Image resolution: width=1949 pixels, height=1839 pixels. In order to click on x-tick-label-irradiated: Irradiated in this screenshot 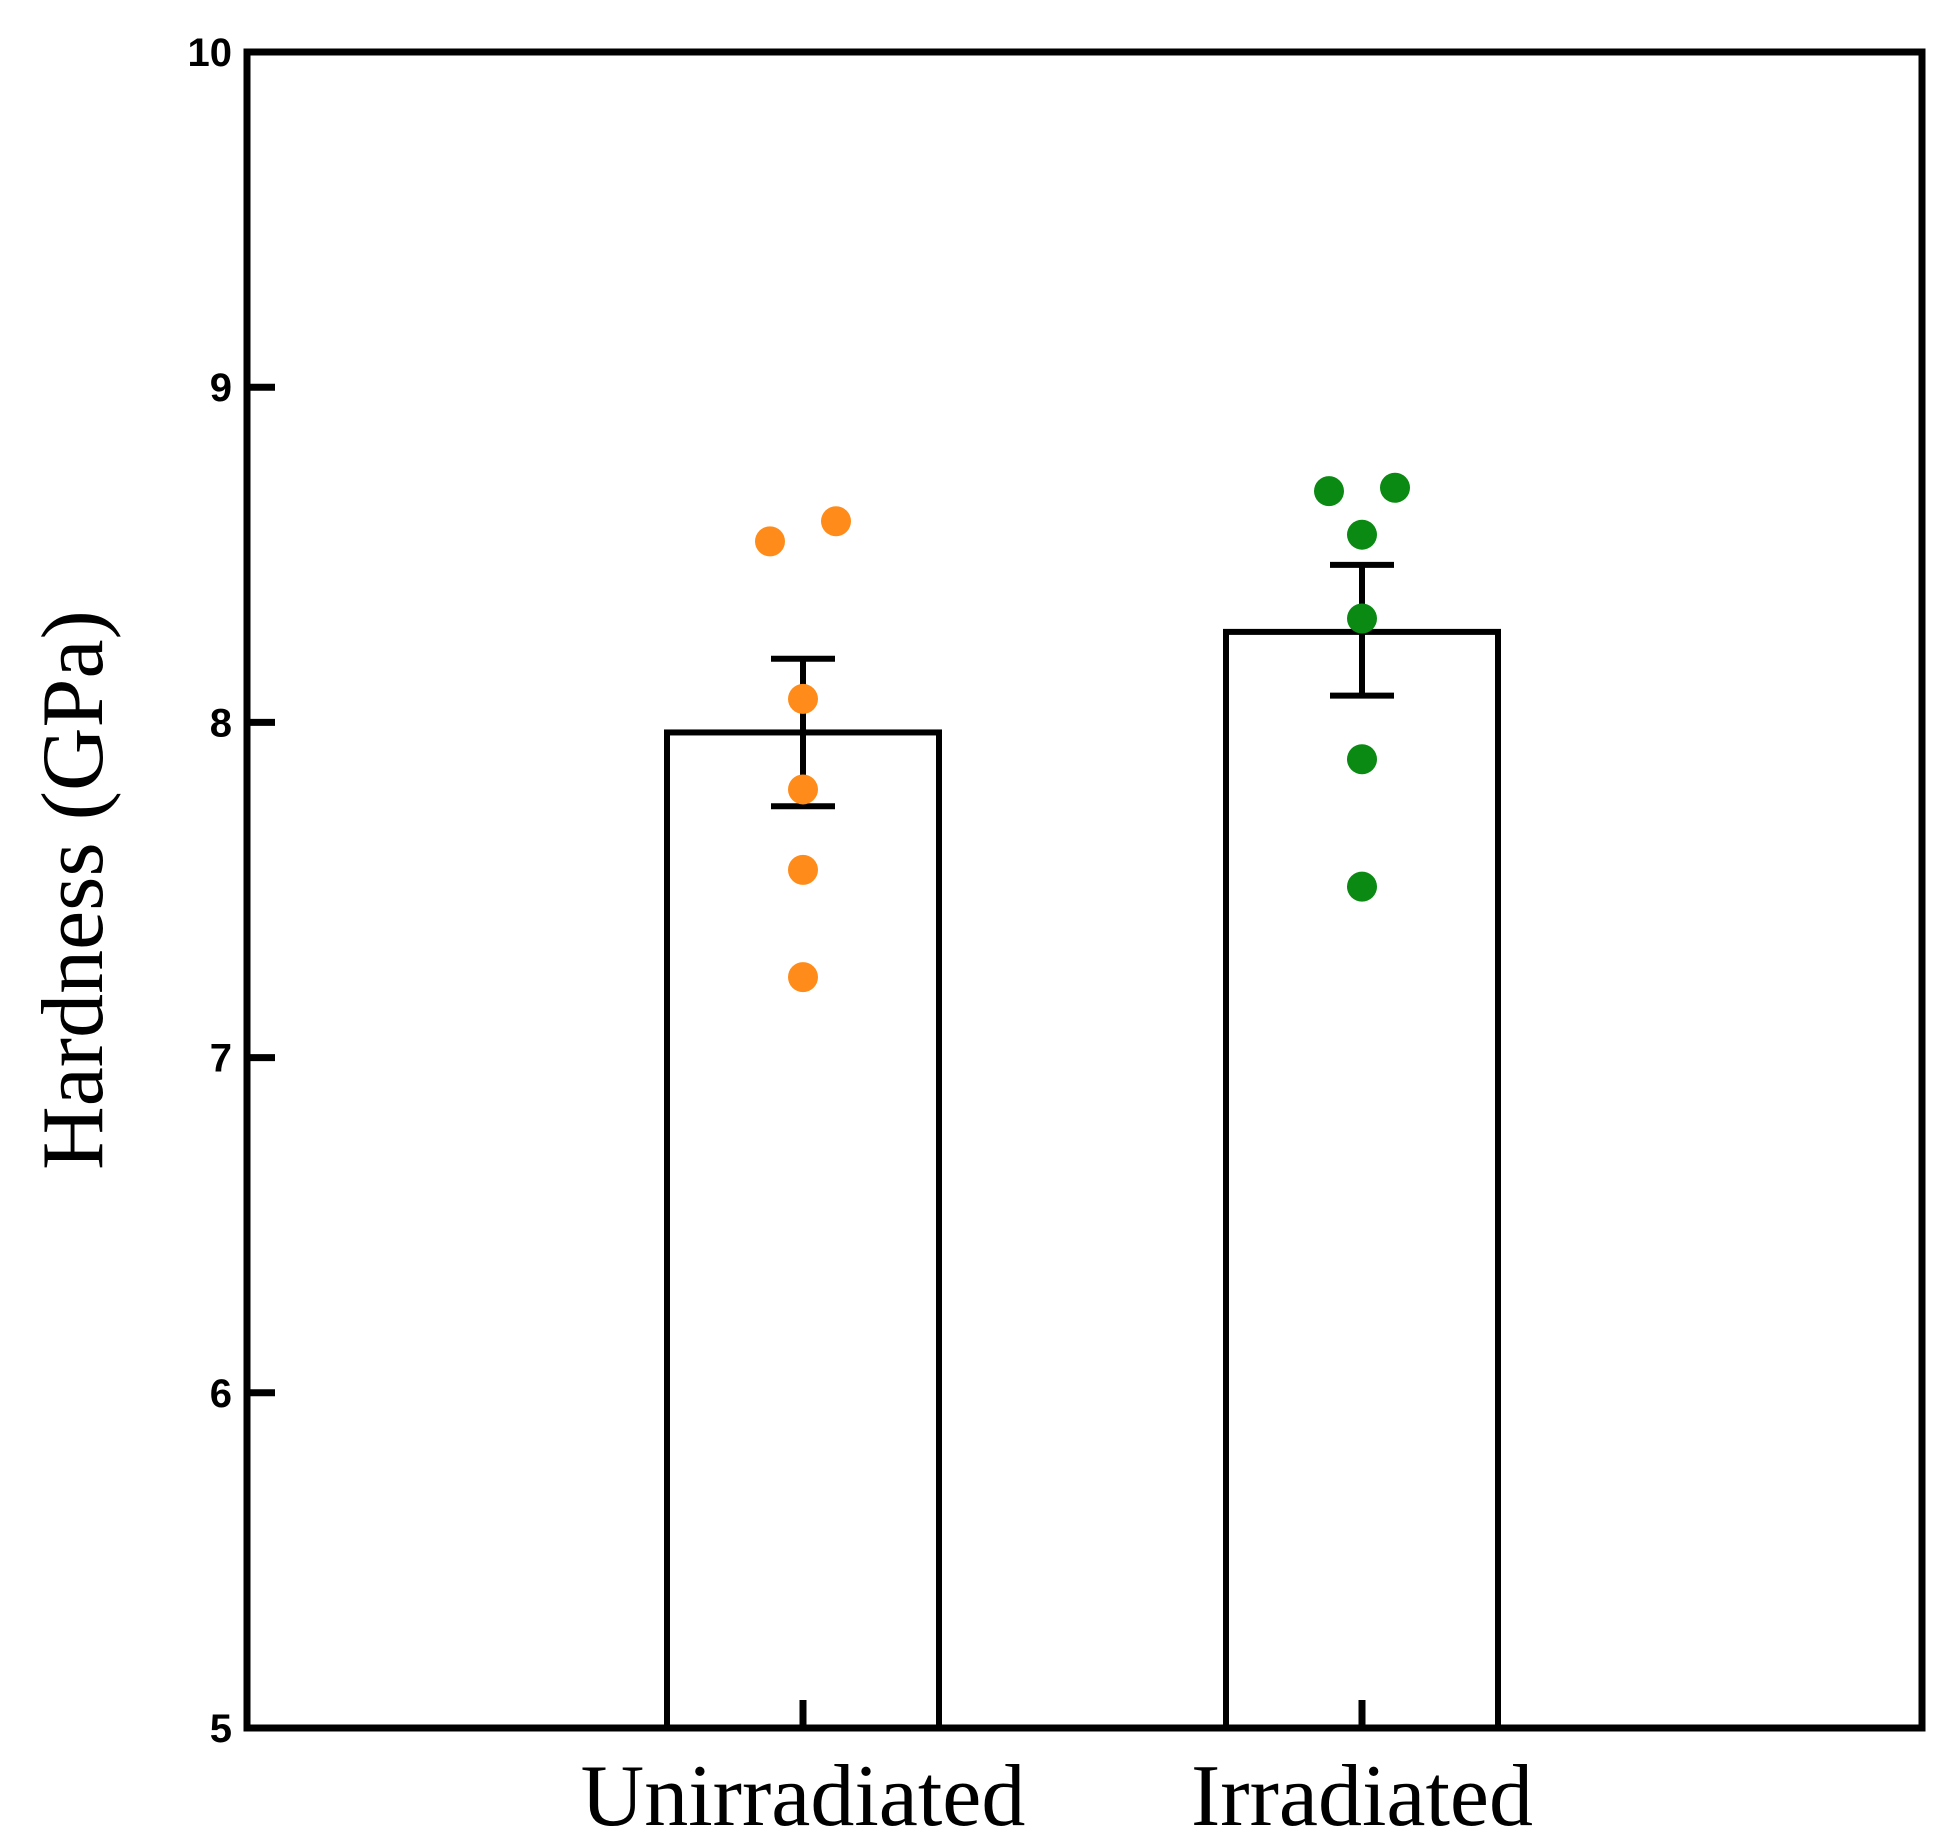, I will do `click(1362, 1793)`.